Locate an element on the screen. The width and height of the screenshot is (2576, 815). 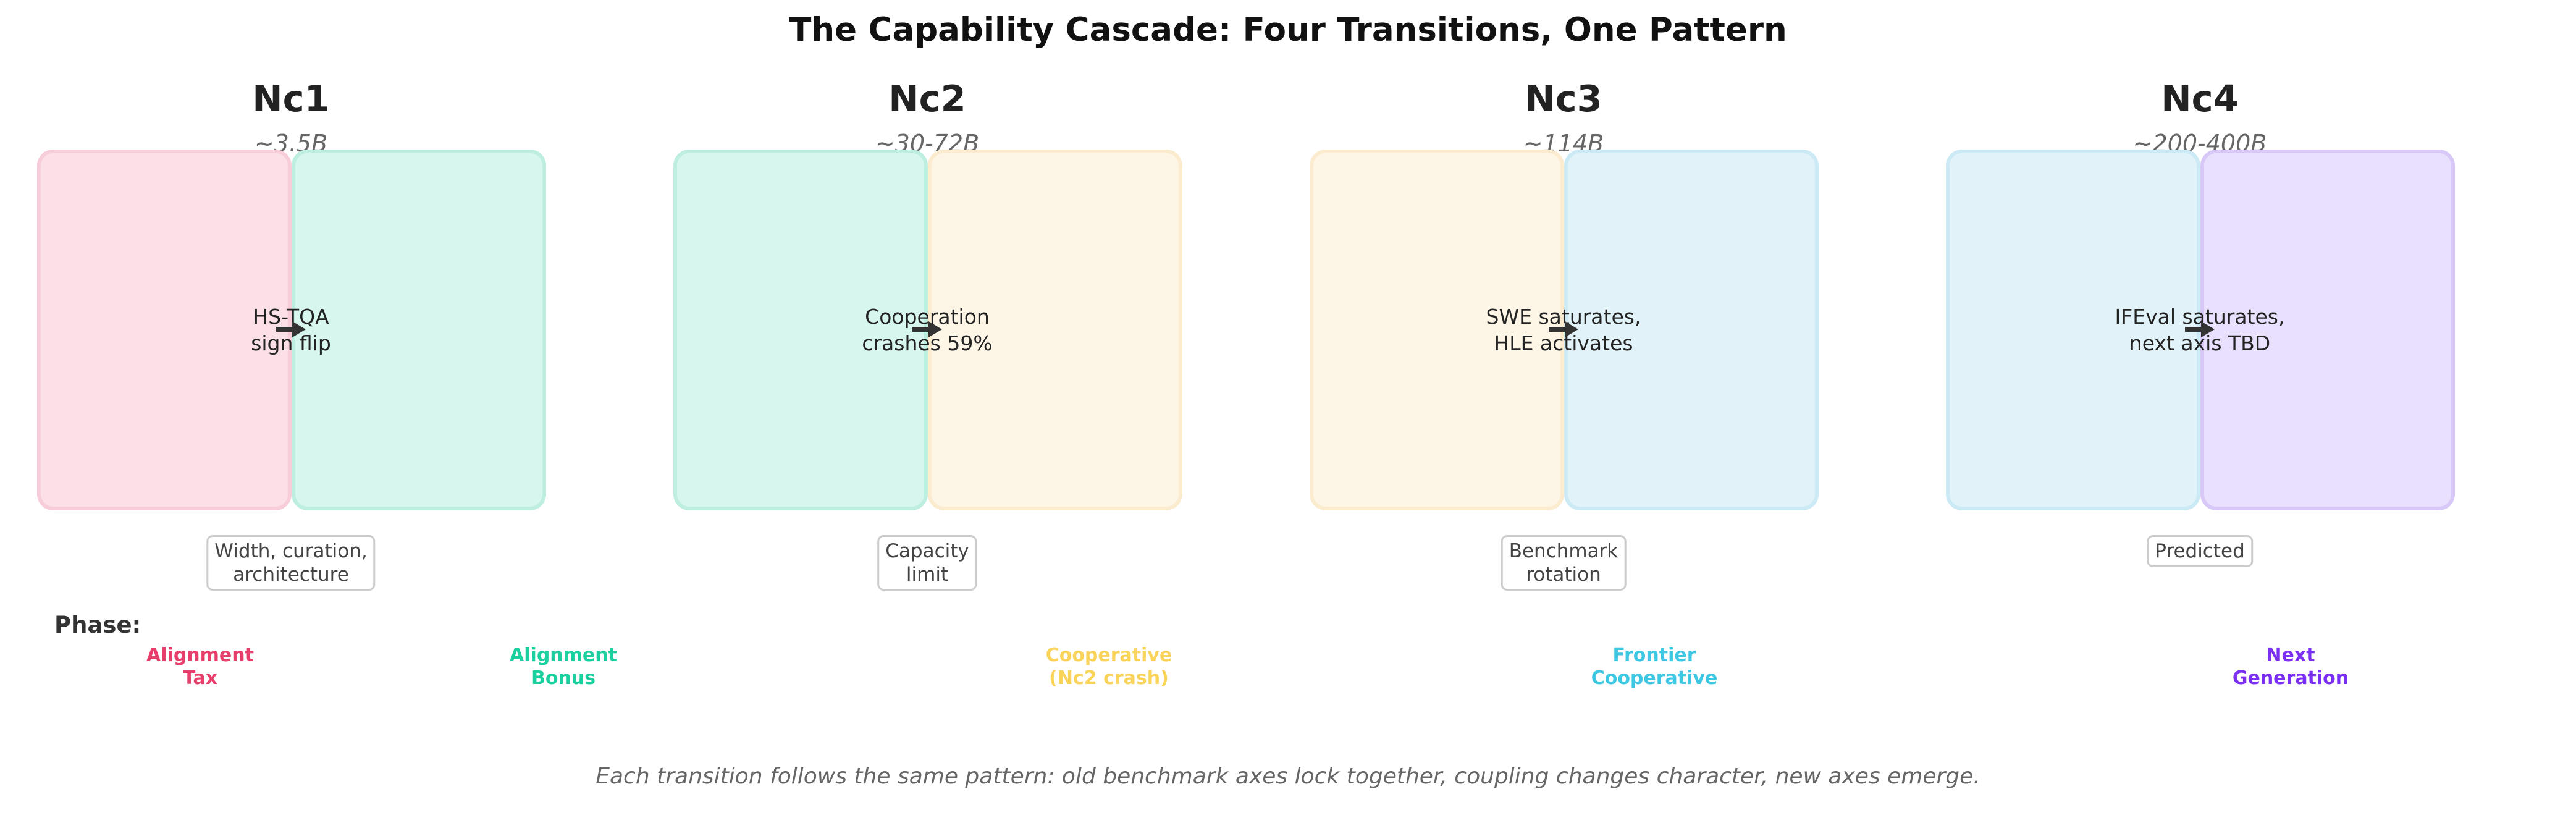
transition-2-arrow-icon is located at coordinates (927, 329).